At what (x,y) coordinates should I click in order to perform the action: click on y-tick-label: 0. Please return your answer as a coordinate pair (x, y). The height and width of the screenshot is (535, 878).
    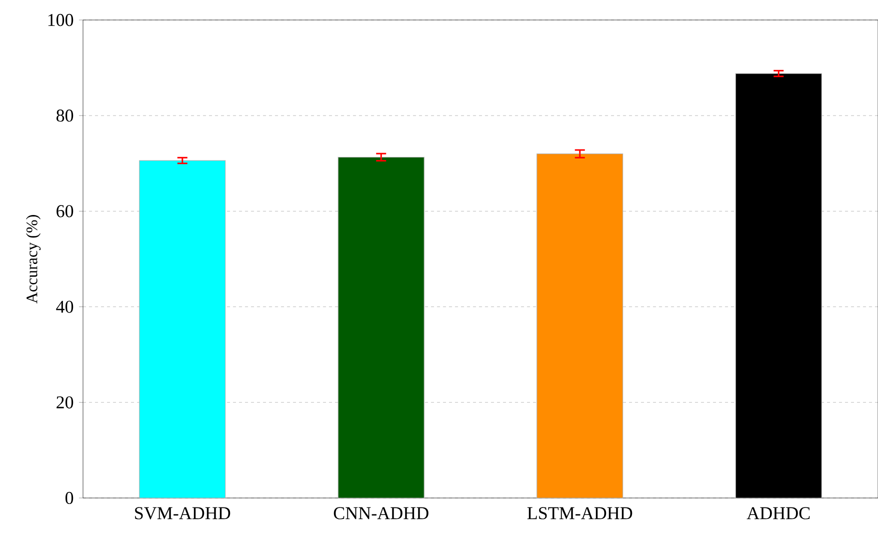
    Looking at the image, I should click on (70, 498).